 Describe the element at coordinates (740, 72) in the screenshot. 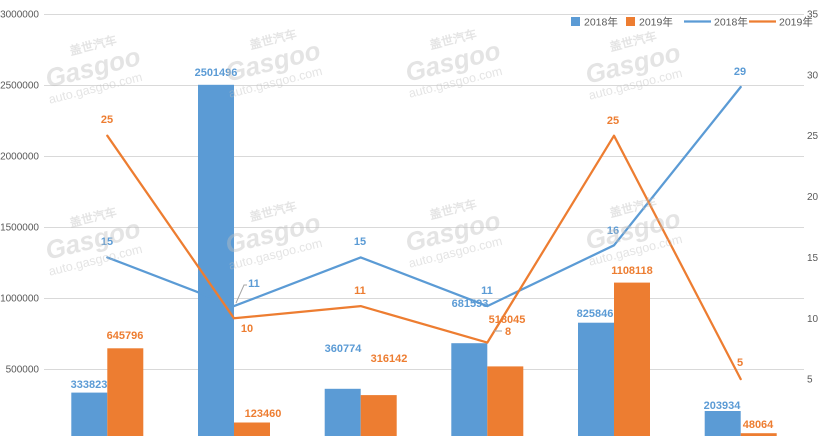

I see `line-data-label-series-2-item-5: 29` at that location.